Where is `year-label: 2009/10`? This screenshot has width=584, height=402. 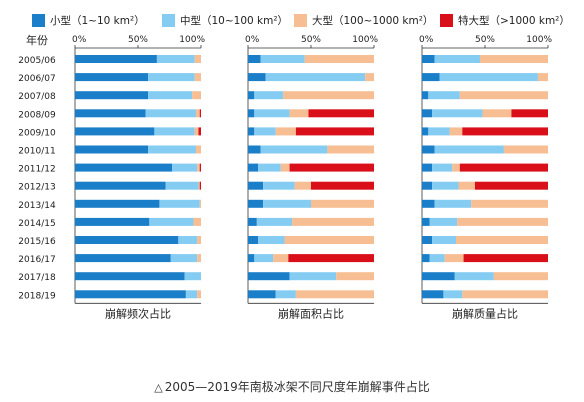 year-label: 2009/10 is located at coordinates (37, 133).